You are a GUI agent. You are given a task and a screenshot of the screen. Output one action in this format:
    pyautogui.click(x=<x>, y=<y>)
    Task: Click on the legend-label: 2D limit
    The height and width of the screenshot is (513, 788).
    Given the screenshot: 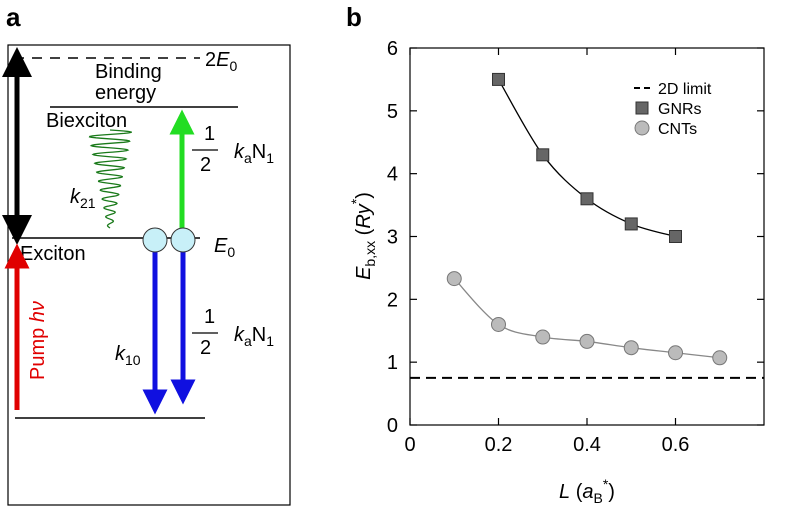 What is the action you would take?
    pyautogui.click(x=685, y=89)
    